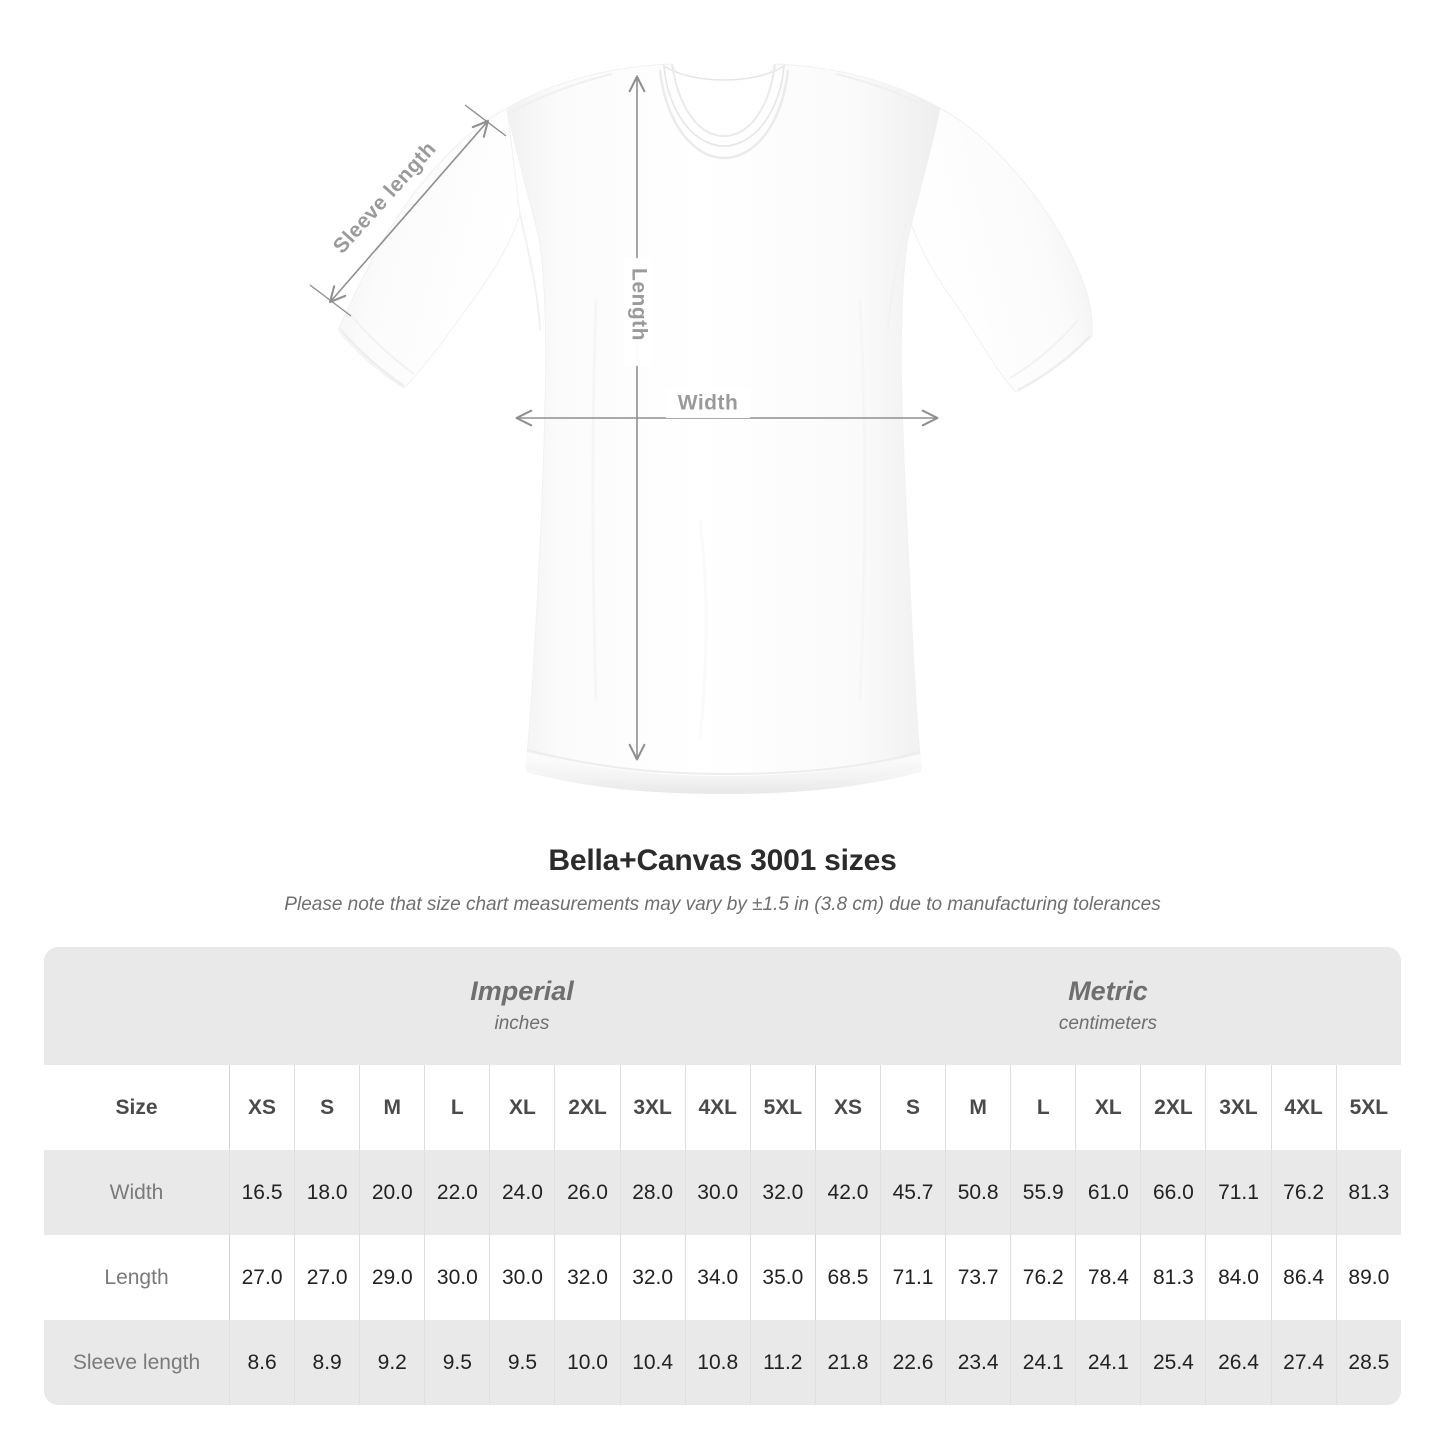 The height and width of the screenshot is (1445, 1445). I want to click on width-measure-arrow: Width, so click(727, 407).